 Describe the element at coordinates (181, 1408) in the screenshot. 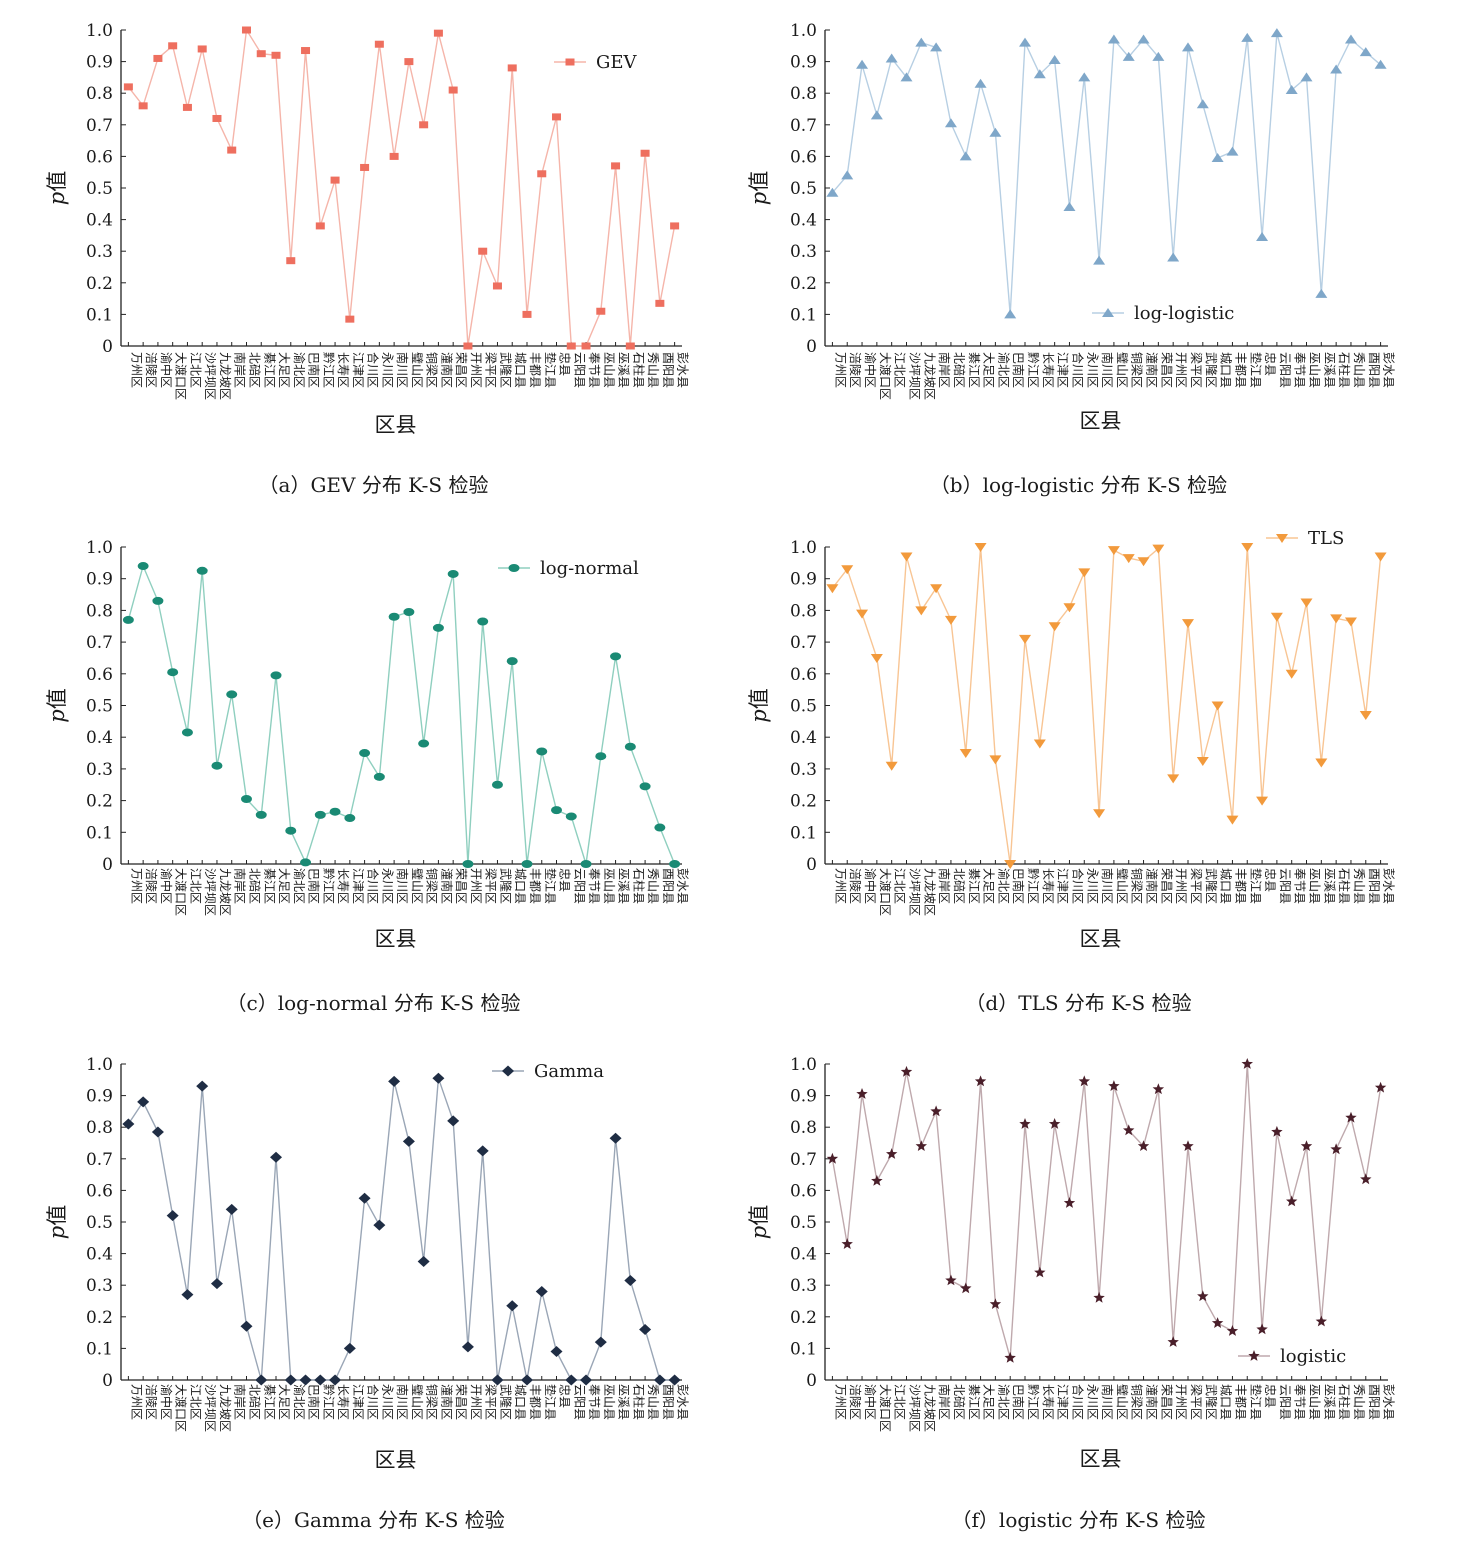

I see `x-tick-label-4: 大渡口区` at that location.